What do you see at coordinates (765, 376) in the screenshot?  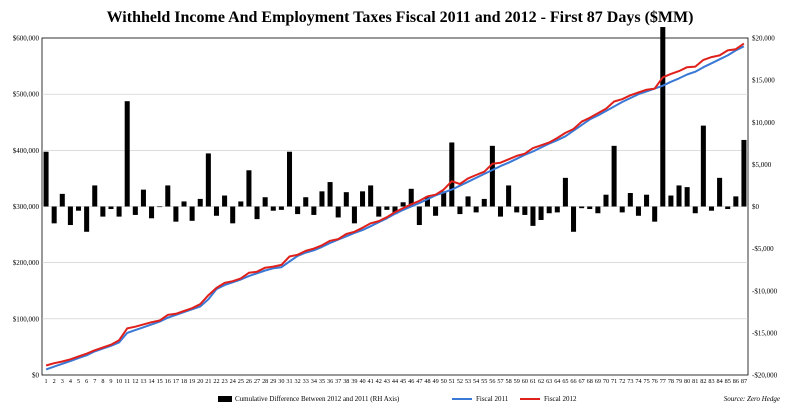 I see `right-axis-tick-label: -$20,000` at bounding box center [765, 376].